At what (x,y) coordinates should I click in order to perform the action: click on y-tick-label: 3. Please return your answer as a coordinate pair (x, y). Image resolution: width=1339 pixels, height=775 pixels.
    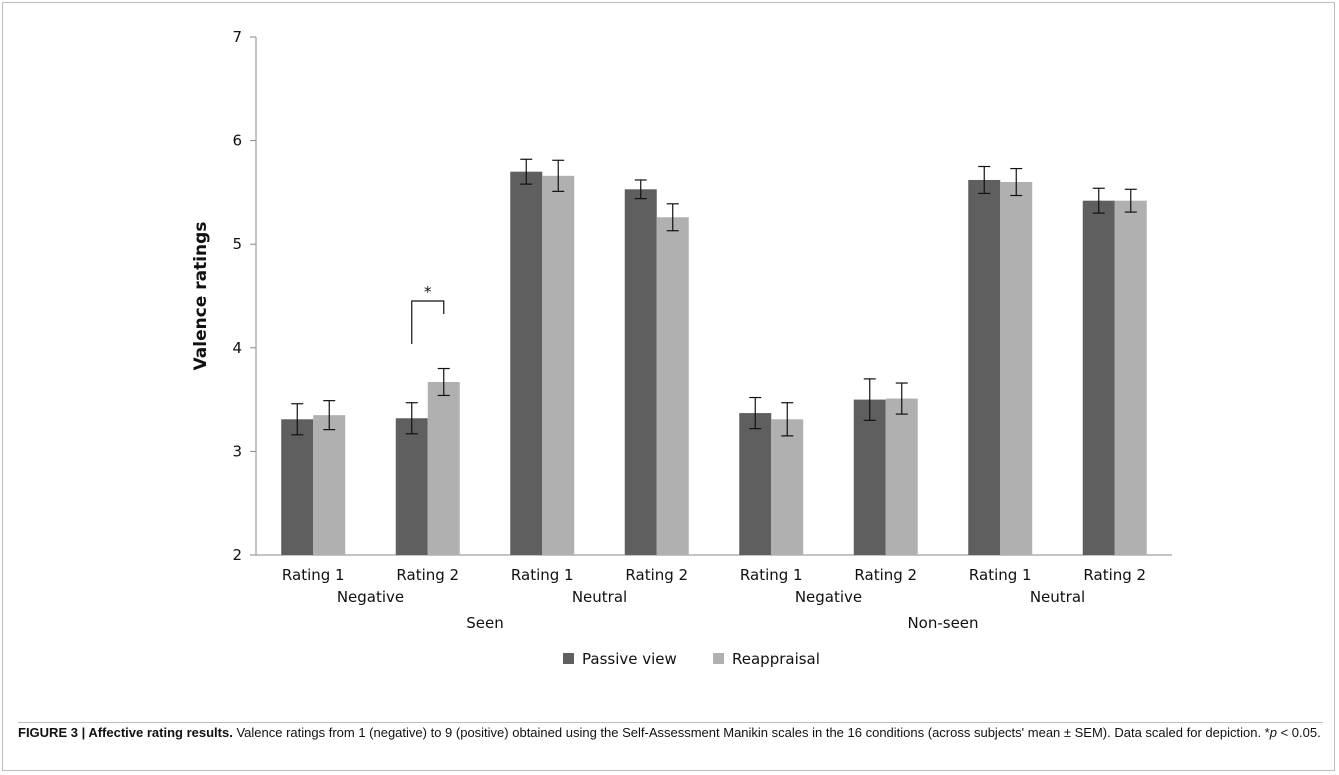
    Looking at the image, I should click on (237, 451).